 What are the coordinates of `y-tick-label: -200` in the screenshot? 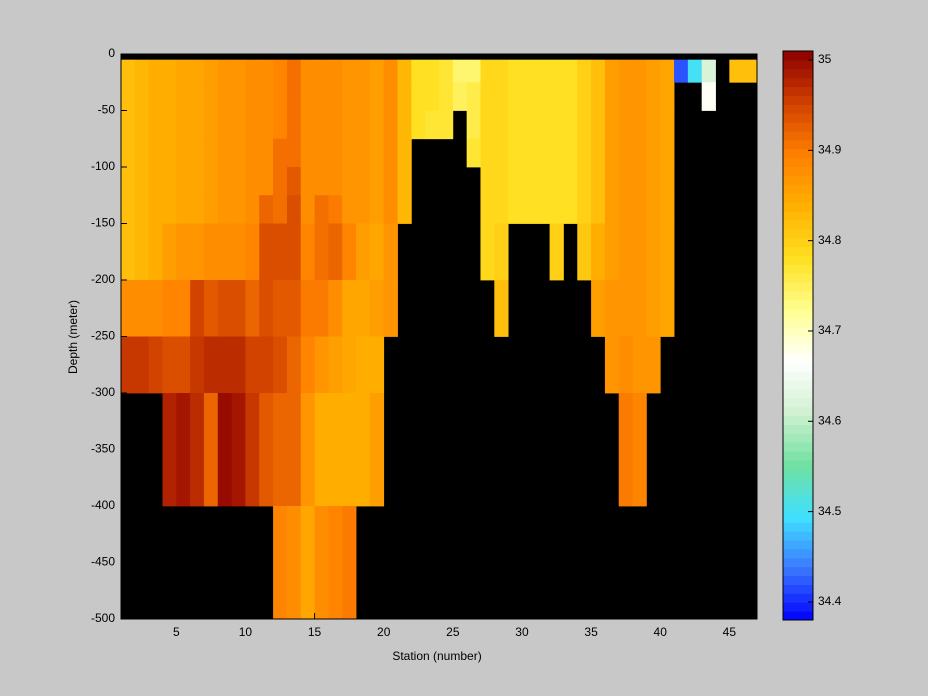 It's located at (103, 279).